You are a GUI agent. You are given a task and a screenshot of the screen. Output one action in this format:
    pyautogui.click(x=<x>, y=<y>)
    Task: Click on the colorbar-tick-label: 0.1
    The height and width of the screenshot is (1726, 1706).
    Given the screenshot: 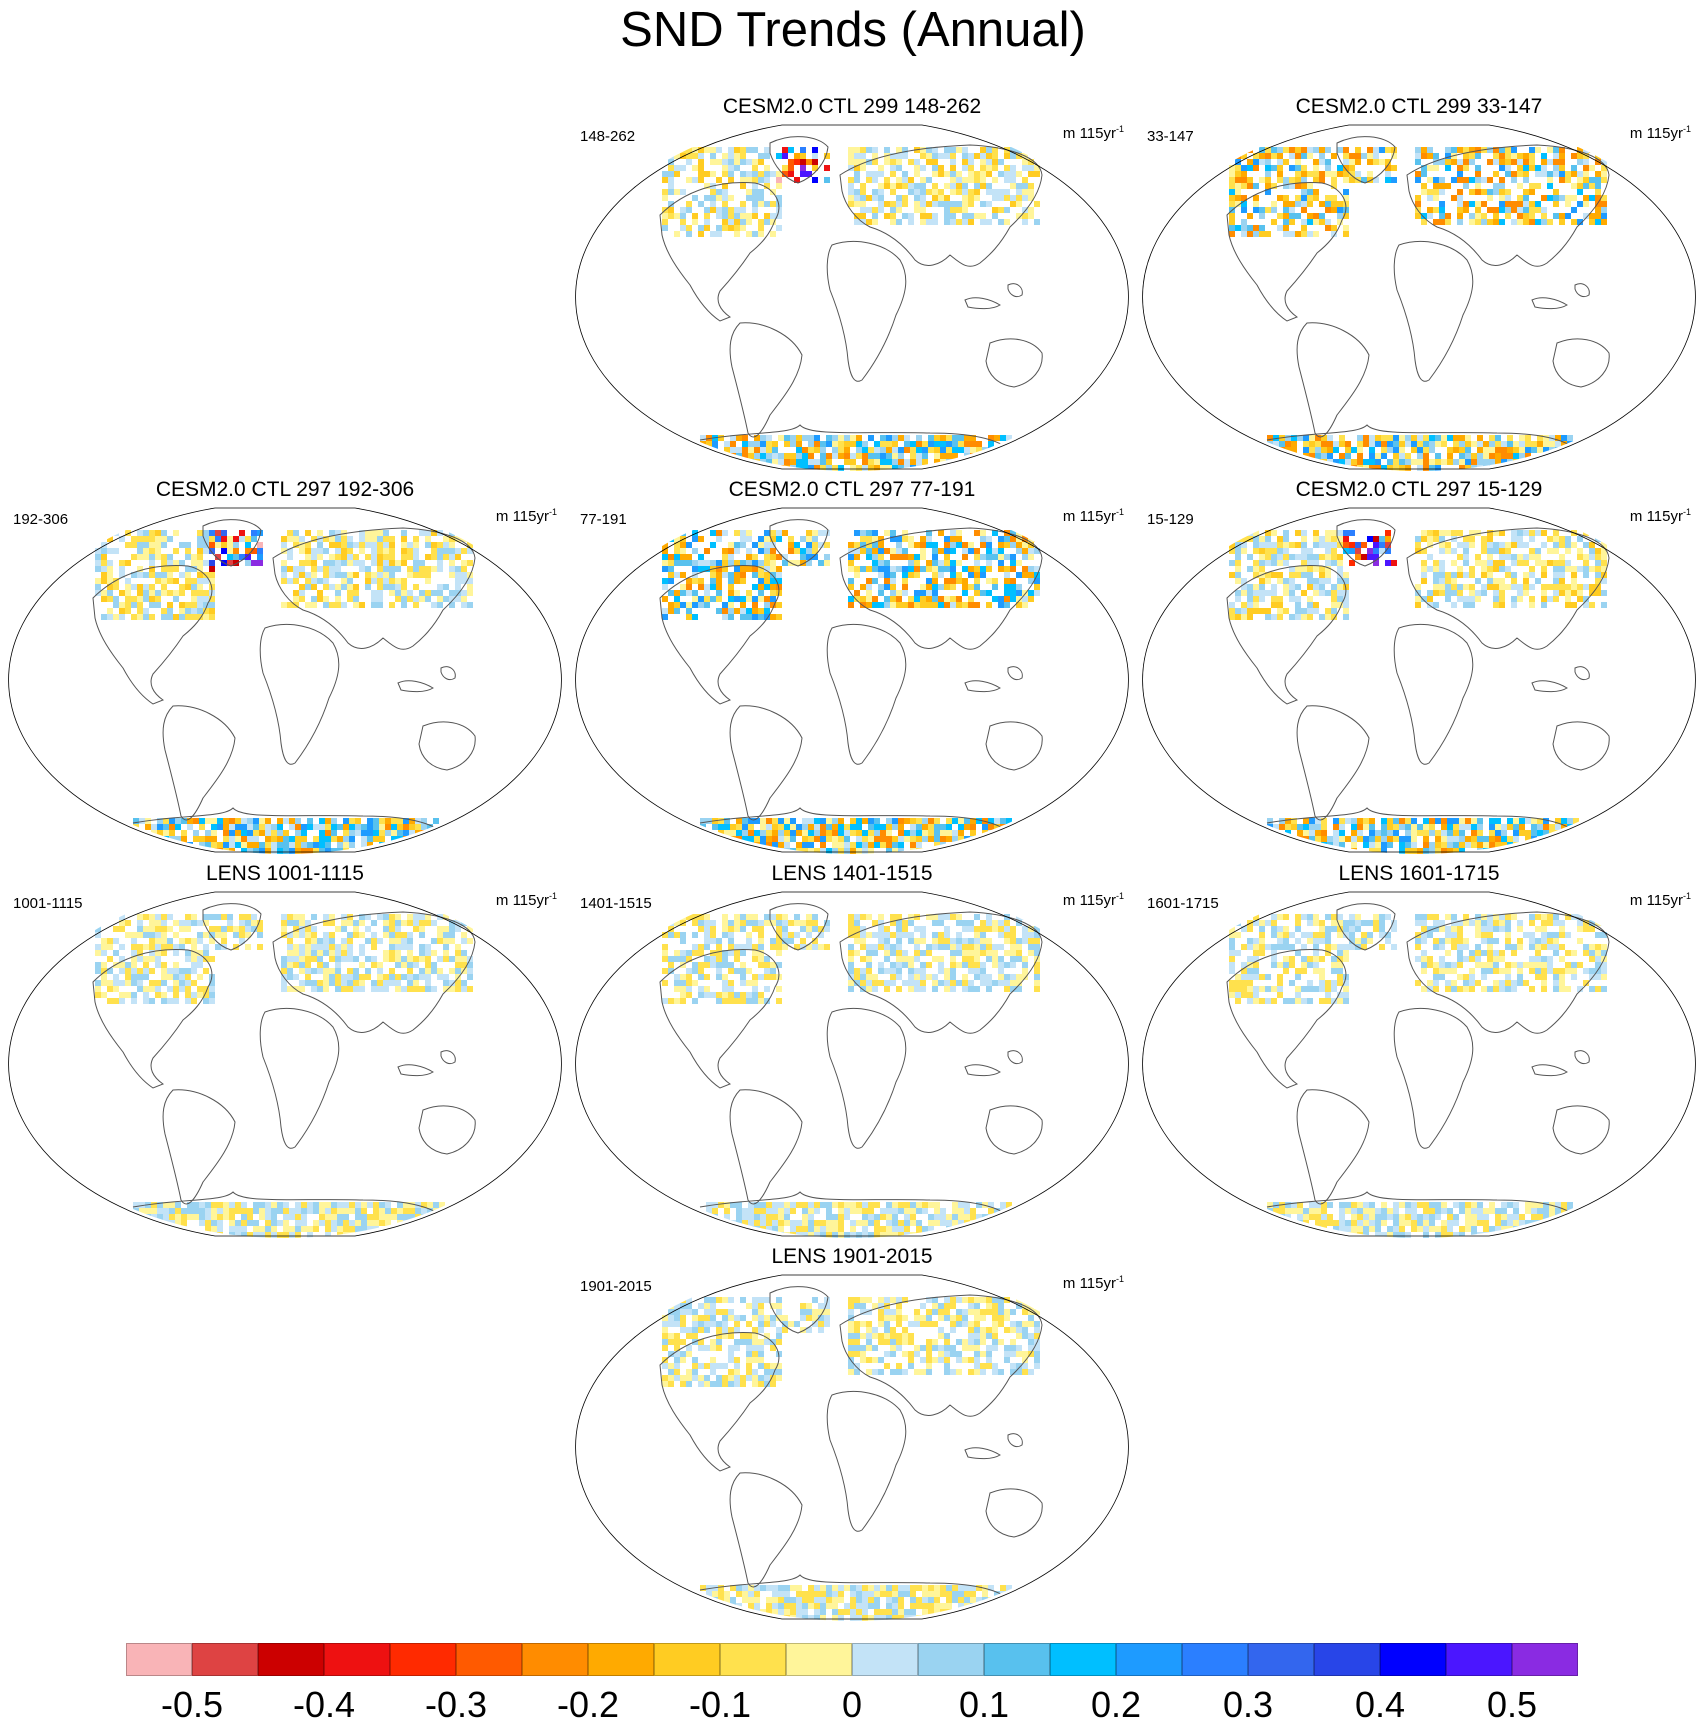 What is the action you would take?
    pyautogui.click(x=984, y=1705)
    